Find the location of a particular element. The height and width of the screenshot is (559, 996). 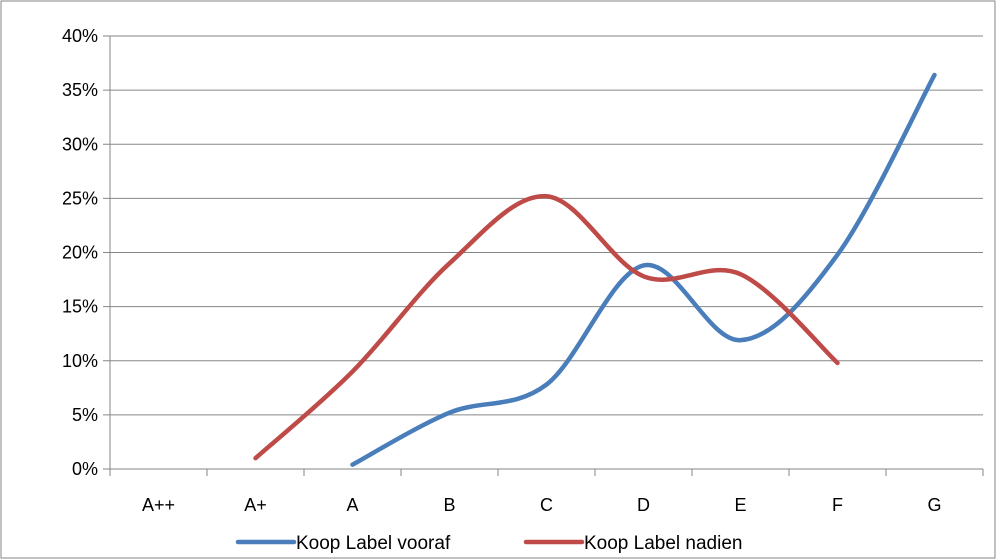

legend: Koop Label vooraf Koop Label nadien is located at coordinates (488, 543).